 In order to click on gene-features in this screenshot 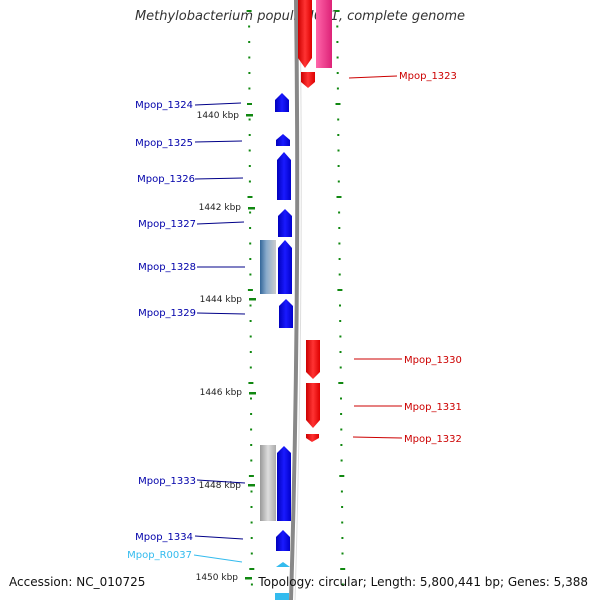, I will do `click(296, 300)`.